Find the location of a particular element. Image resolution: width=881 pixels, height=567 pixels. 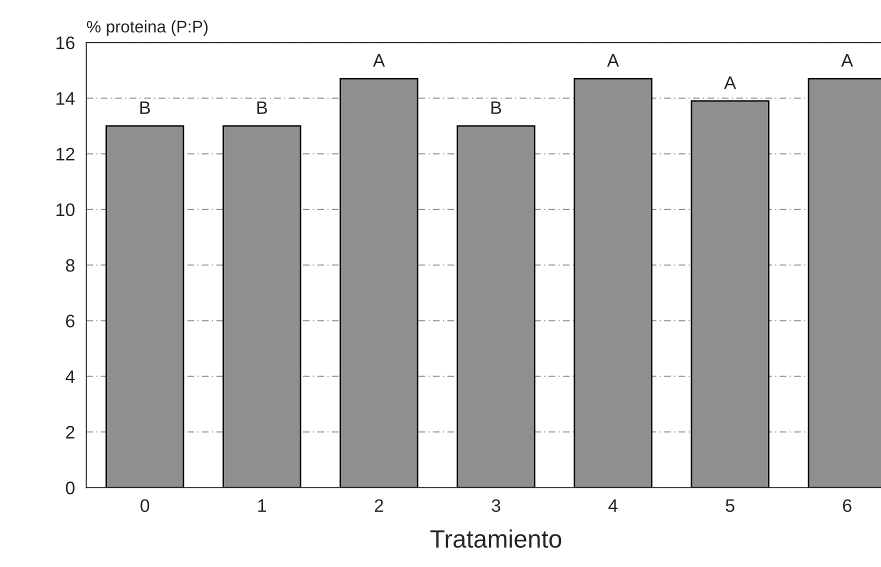

y-tick-label: 6 is located at coordinates (70, 321).